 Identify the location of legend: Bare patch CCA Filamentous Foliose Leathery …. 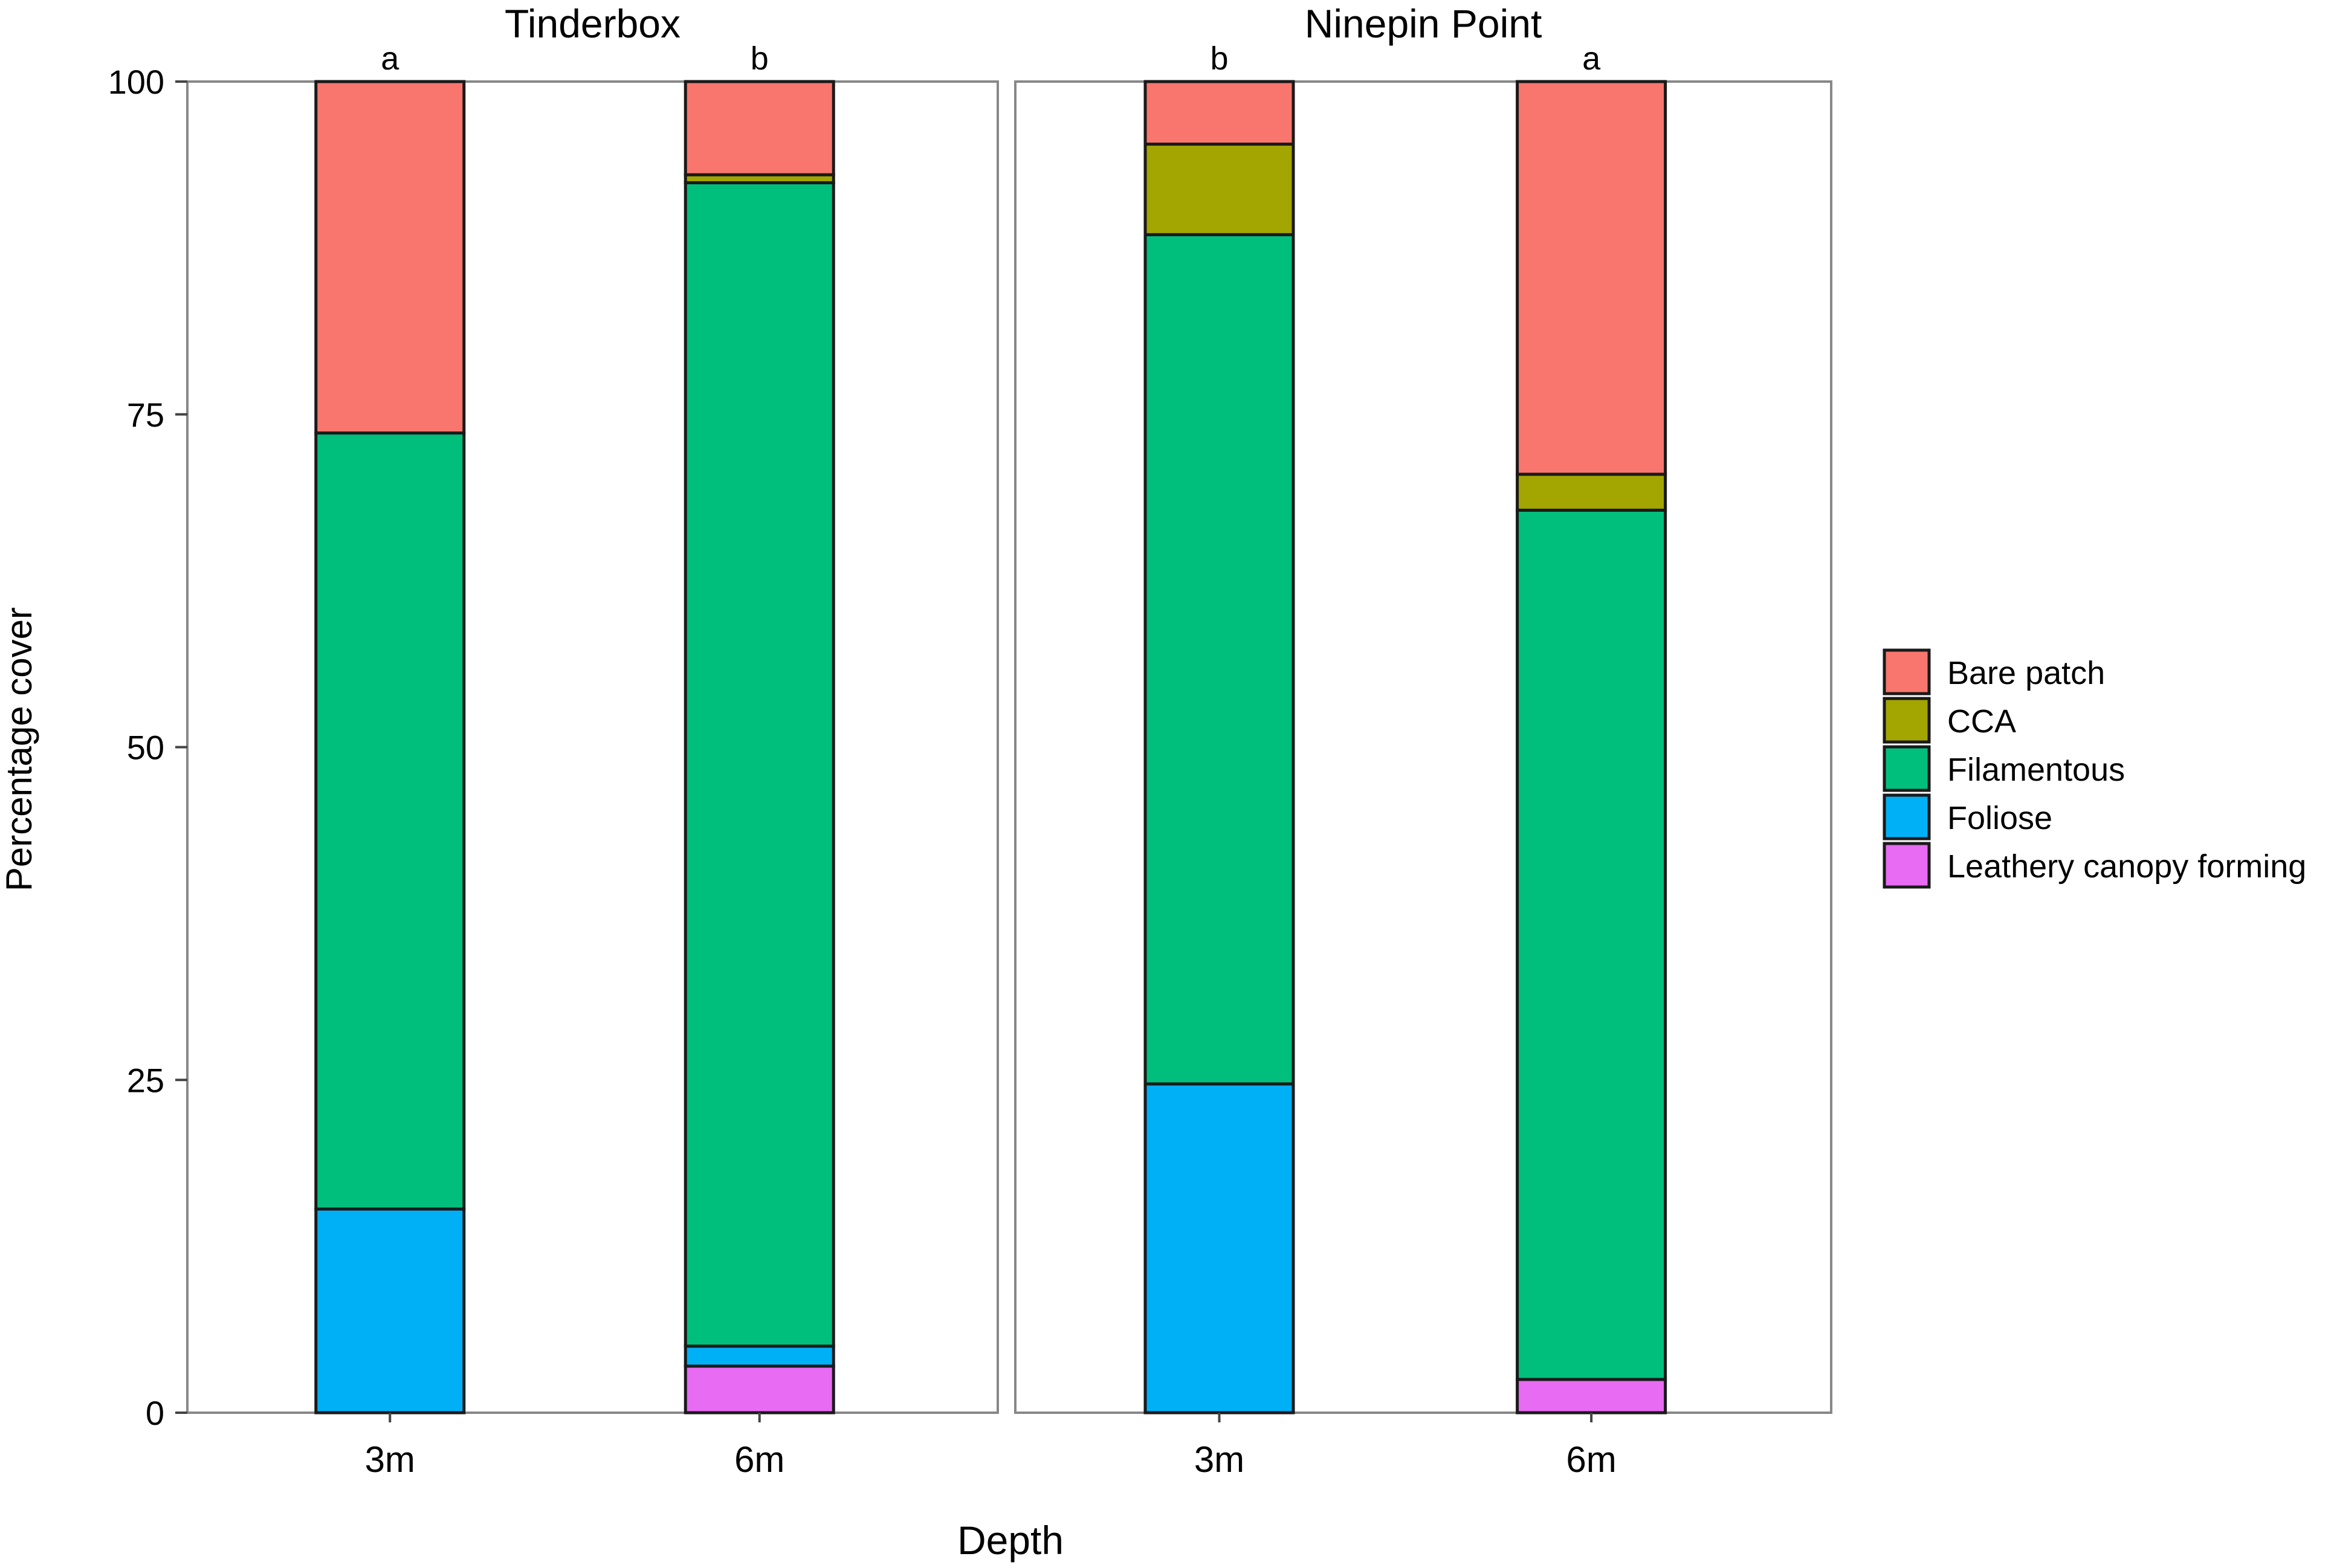
(2094, 768).